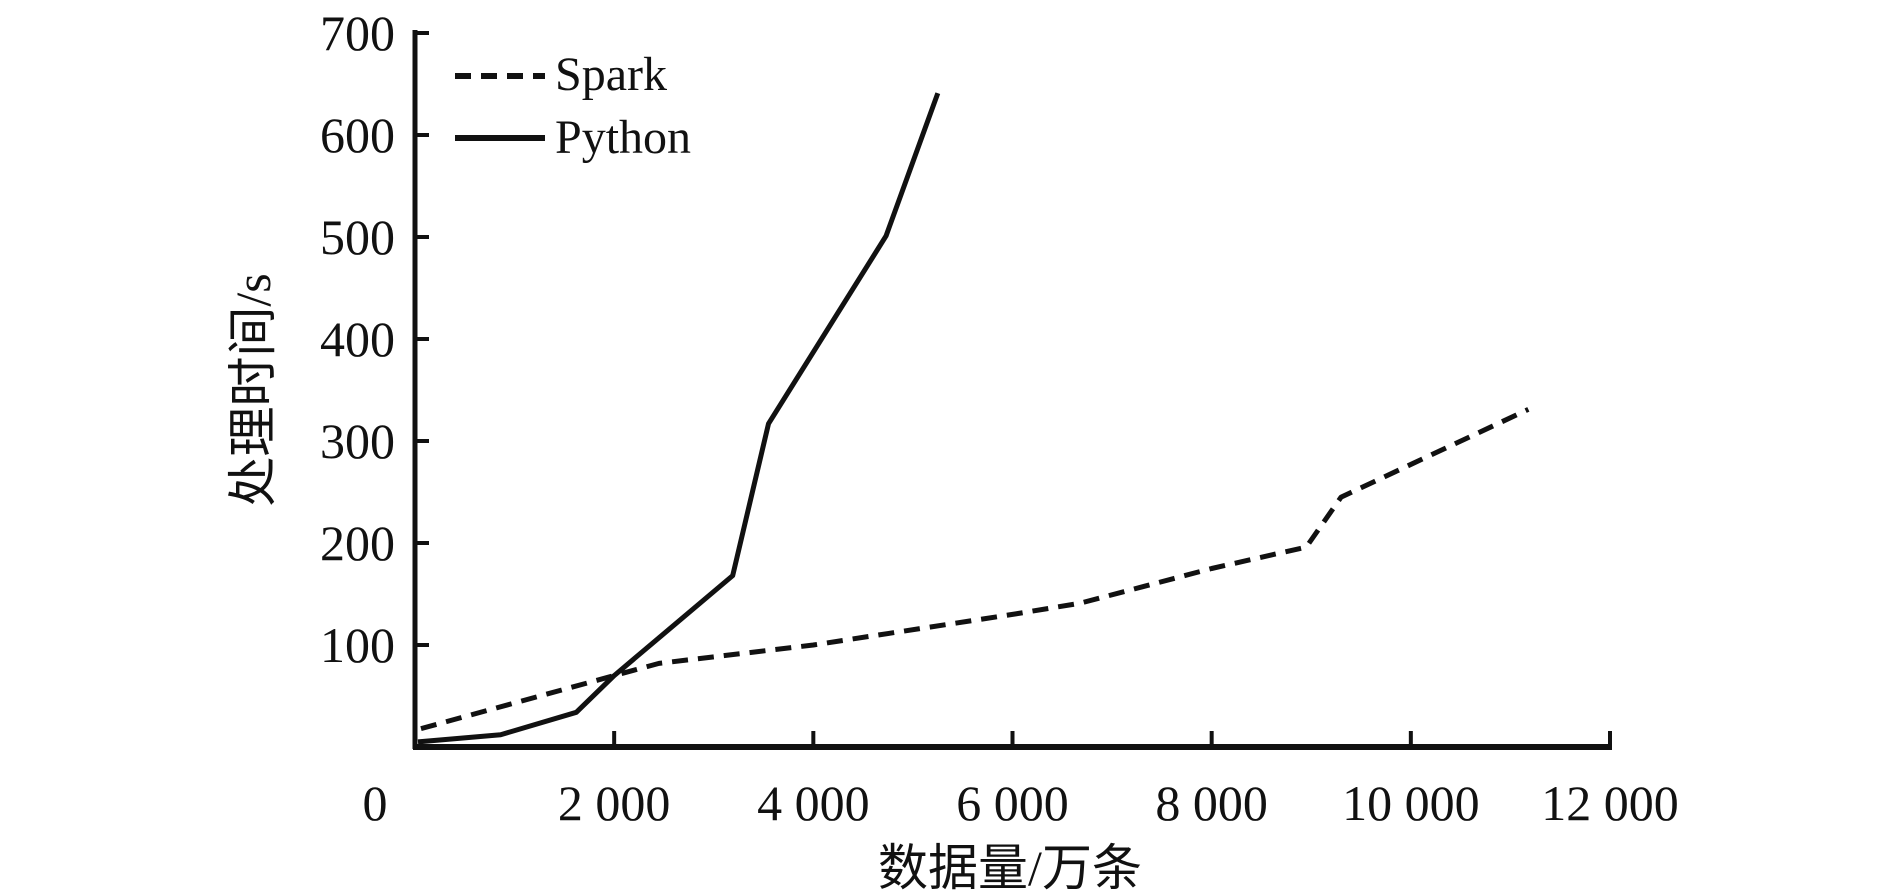 Image resolution: width=1890 pixels, height=896 pixels. I want to click on y-tick-label: 200, so click(357, 543).